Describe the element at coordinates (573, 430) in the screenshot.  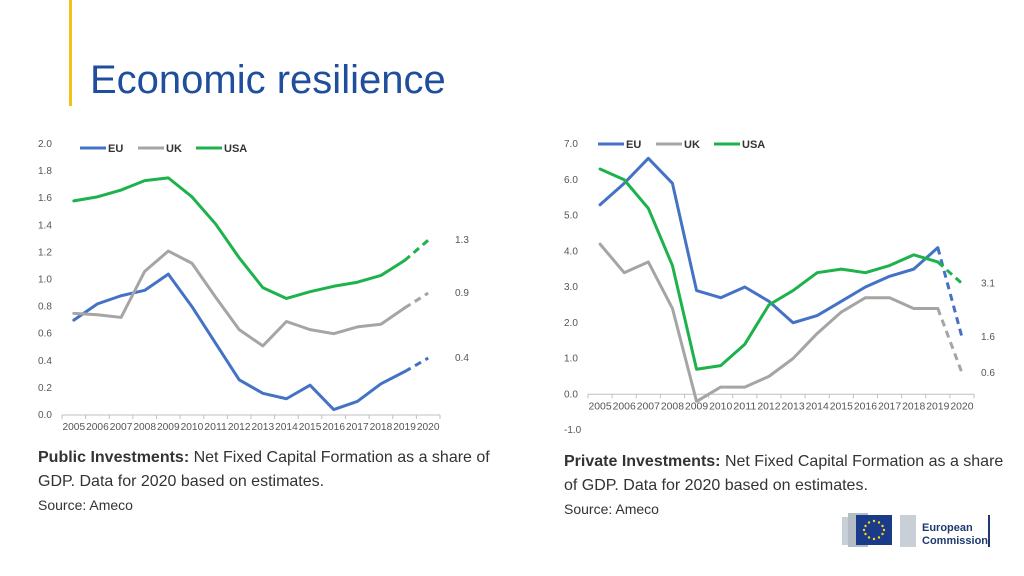
I see `y-tick-label: -1.0` at that location.